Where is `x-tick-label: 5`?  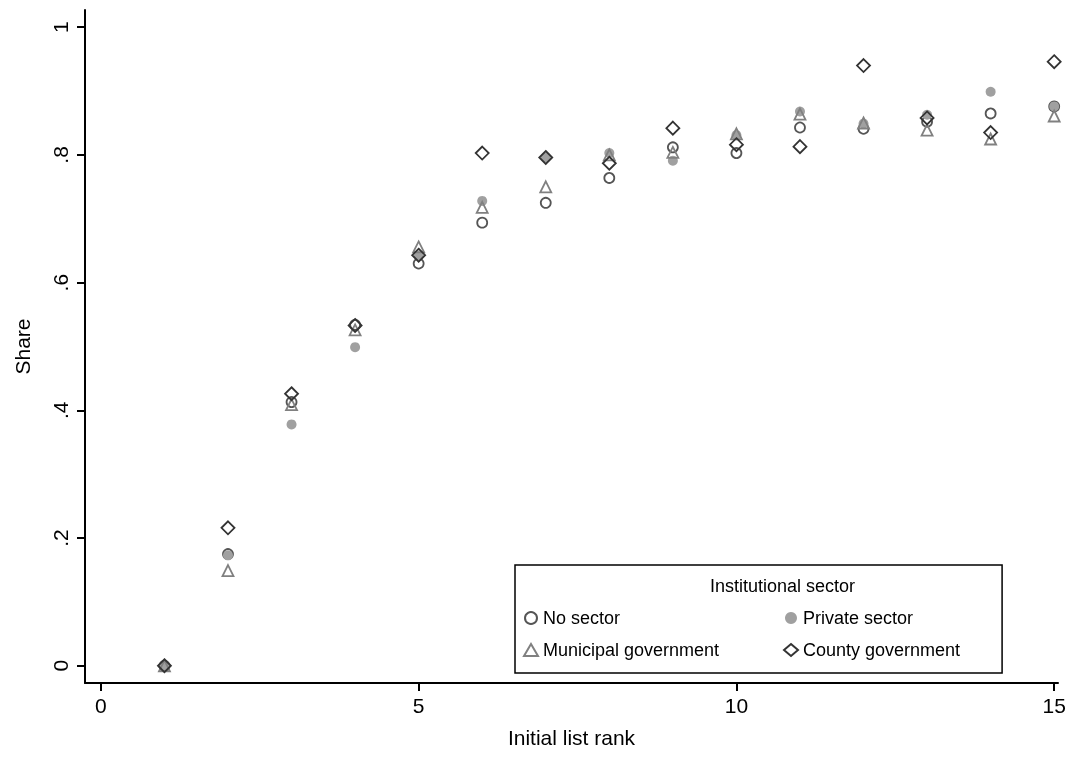 x-tick-label: 5 is located at coordinates (418, 705).